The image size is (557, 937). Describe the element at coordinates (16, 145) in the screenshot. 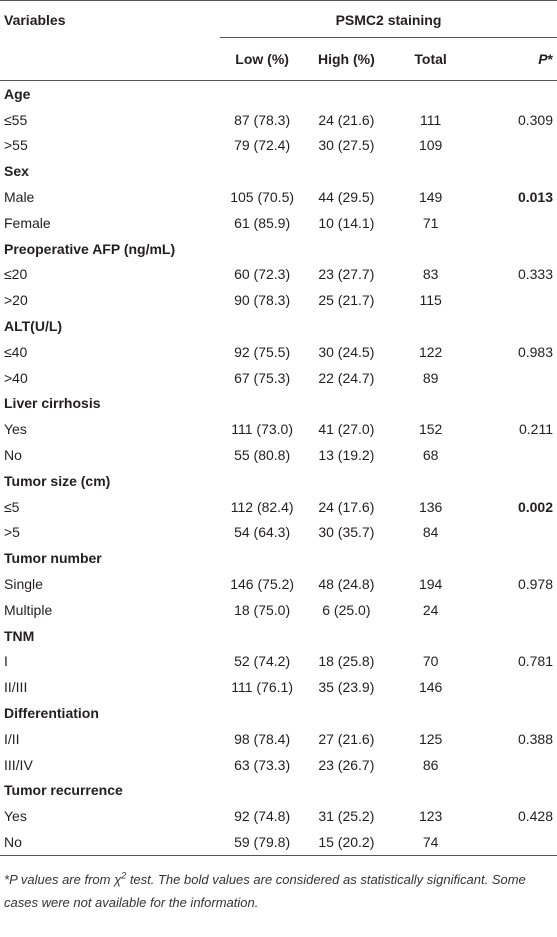

I see `cell: >55` at that location.